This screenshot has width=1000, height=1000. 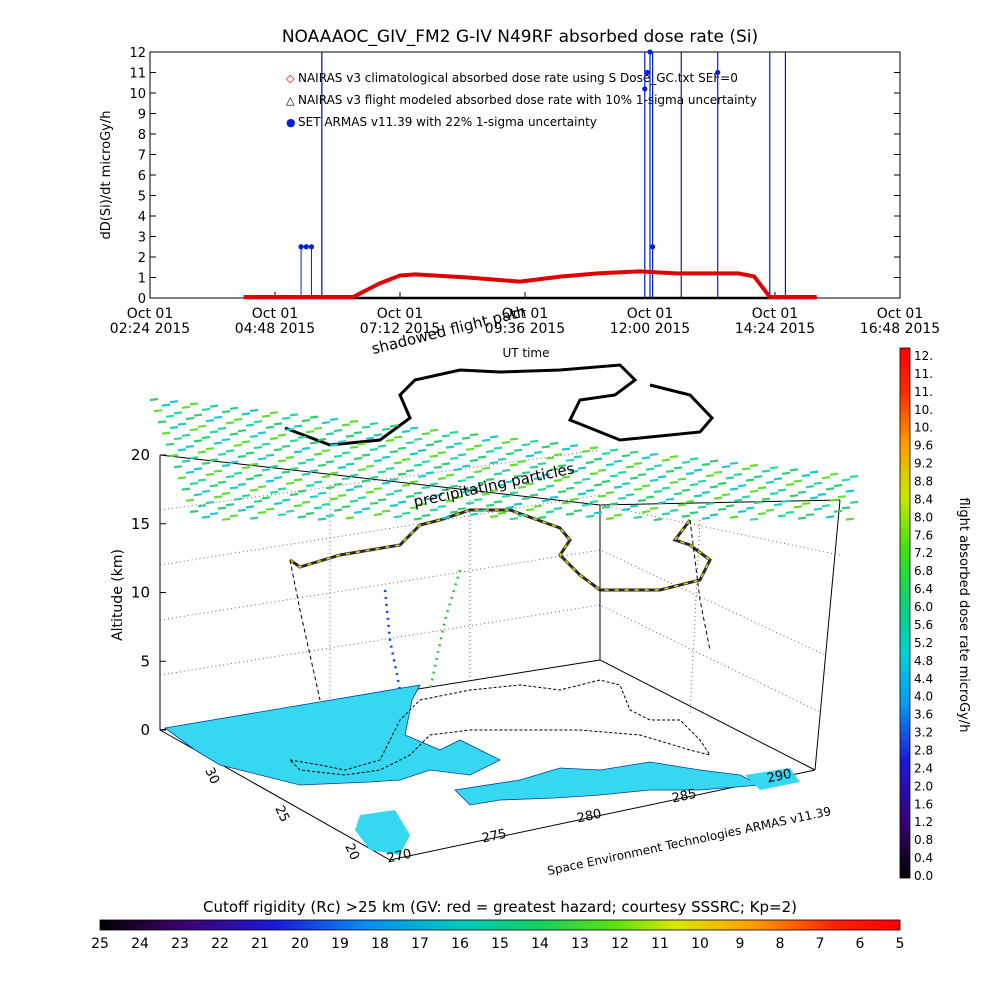 What do you see at coordinates (700, 944) in the screenshot?
I see `rigidity-tick-label: 10` at bounding box center [700, 944].